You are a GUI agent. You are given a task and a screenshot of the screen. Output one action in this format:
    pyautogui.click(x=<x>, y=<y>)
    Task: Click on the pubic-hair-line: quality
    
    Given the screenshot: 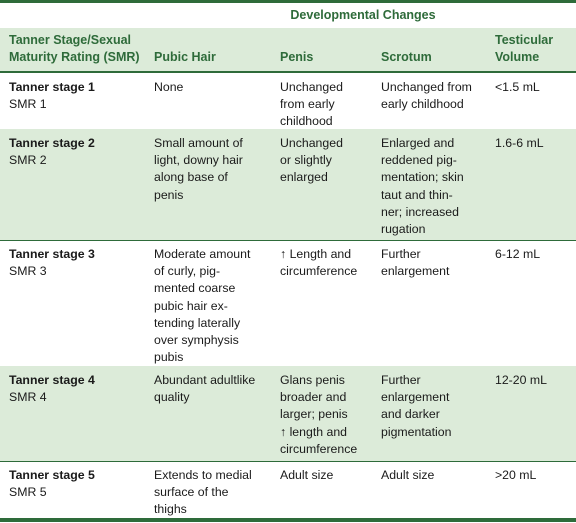 What is the action you would take?
    pyautogui.click(x=172, y=397)
    